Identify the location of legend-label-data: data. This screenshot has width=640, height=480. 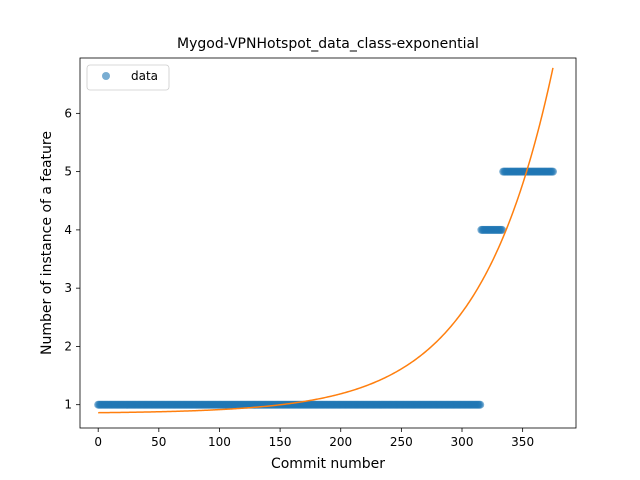
(144, 76).